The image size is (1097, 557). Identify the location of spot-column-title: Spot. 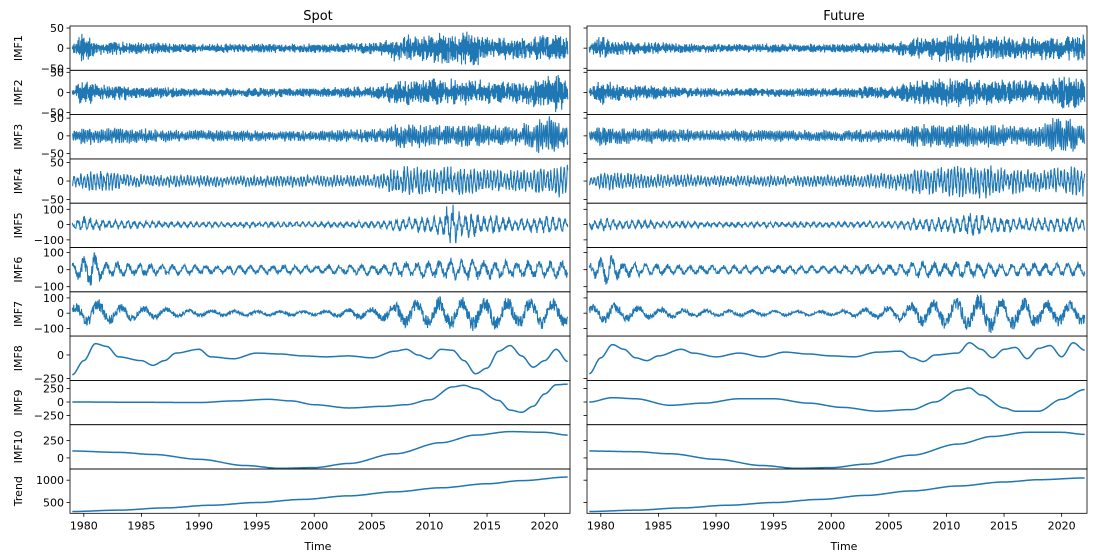
(318, 16).